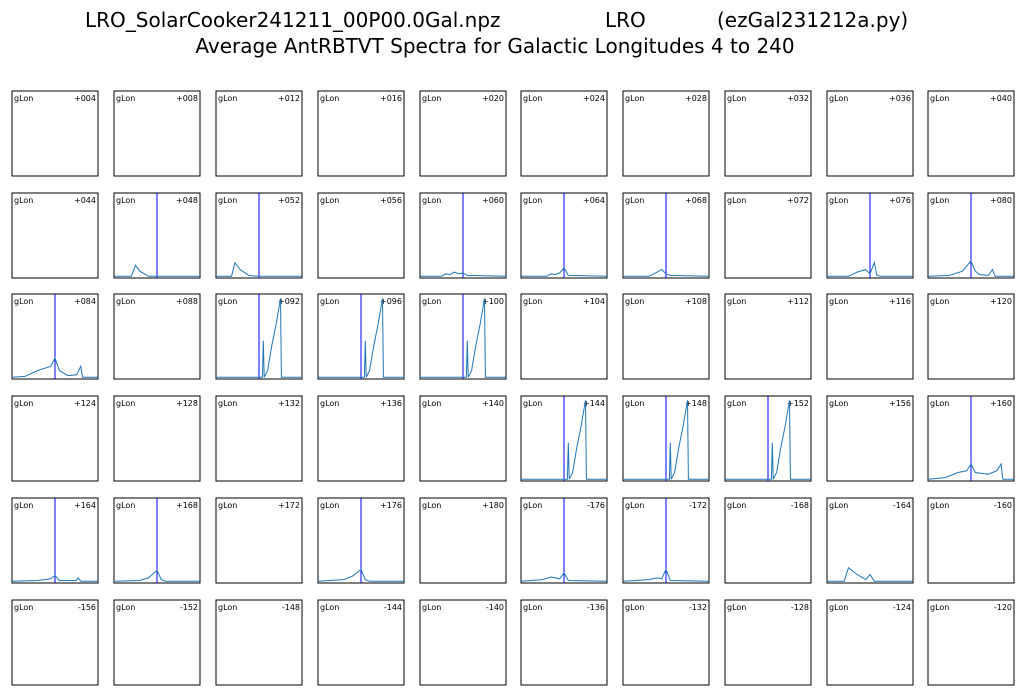 This screenshot has height=698, width=1024. Describe the element at coordinates (85, 403) in the screenshot. I see `panel-longitude: +124` at that location.